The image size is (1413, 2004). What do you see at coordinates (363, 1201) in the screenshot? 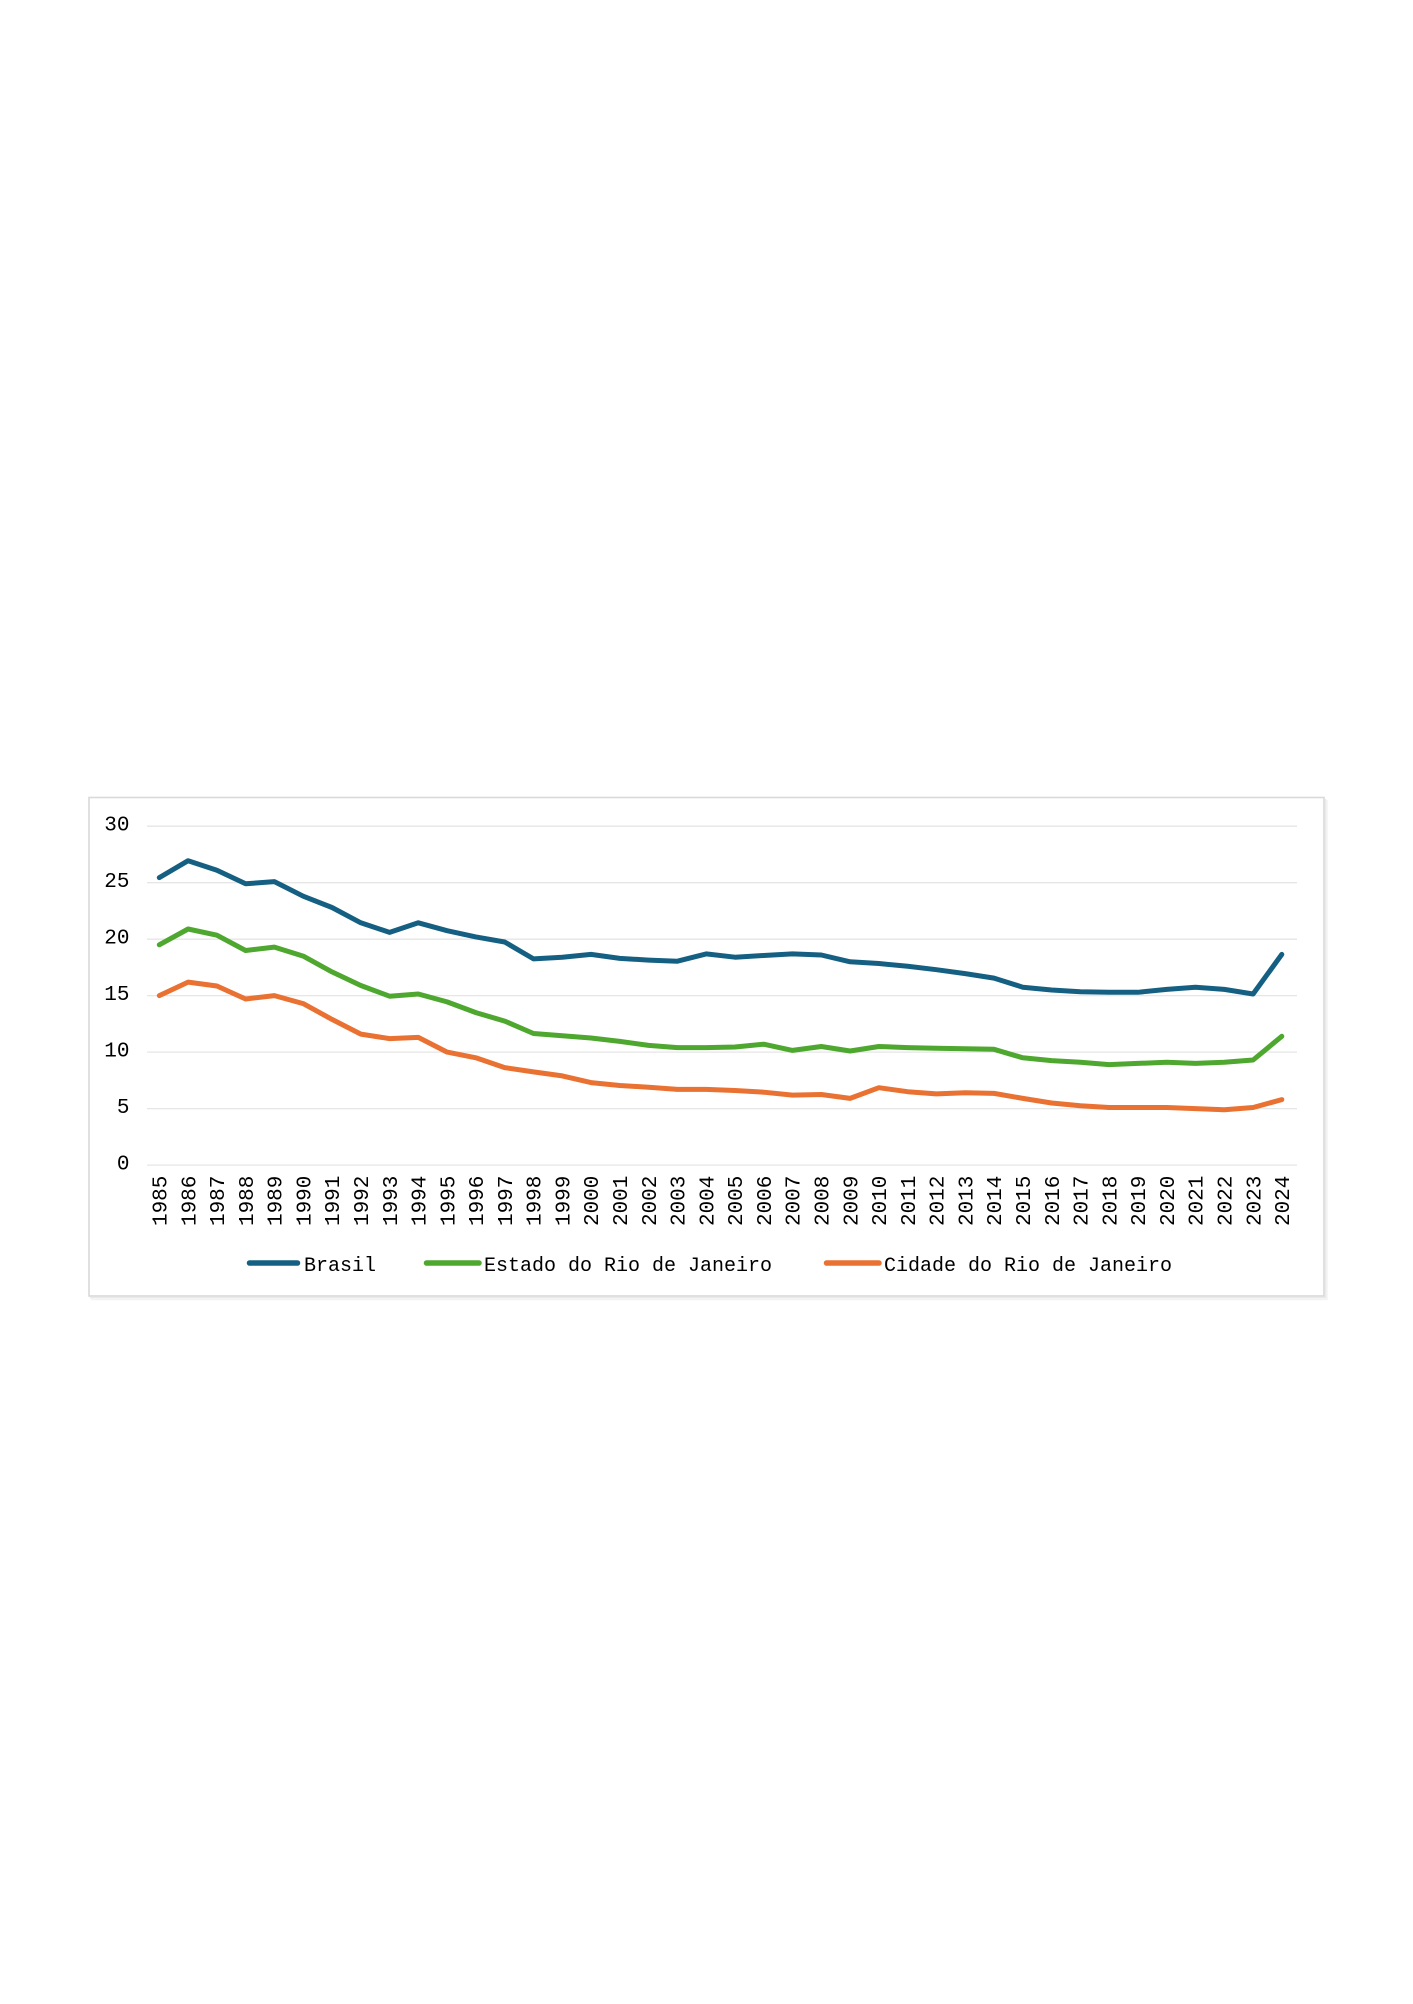
I see `svg-text: 1992` at bounding box center [363, 1201].